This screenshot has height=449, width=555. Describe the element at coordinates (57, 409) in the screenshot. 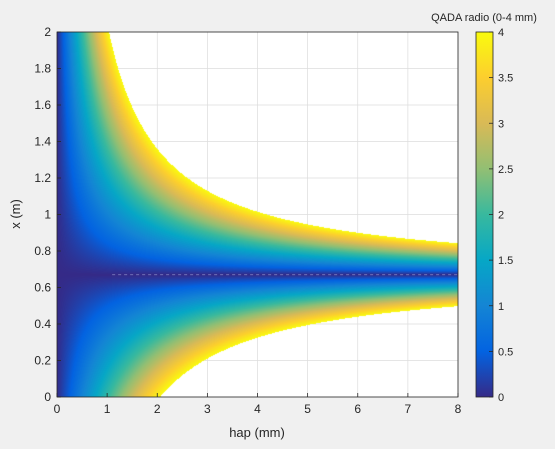

I see `x-tick-label: 0` at that location.